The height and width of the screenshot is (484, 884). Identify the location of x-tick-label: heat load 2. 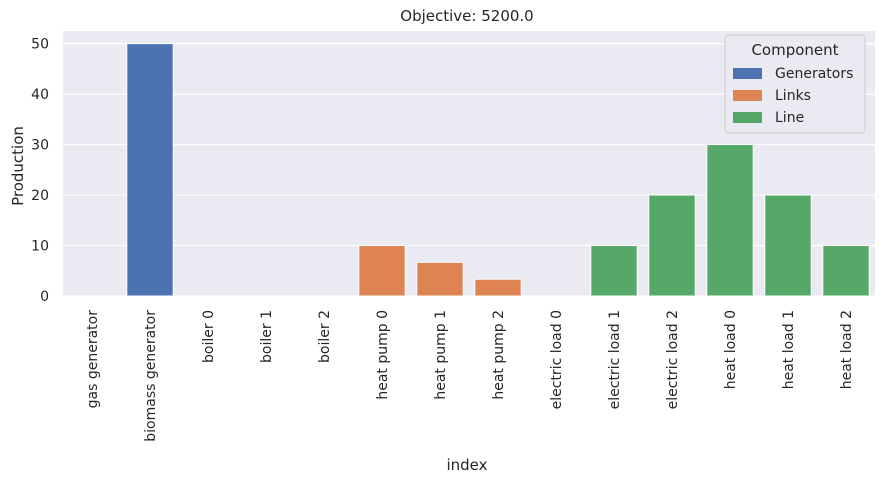
(847, 349).